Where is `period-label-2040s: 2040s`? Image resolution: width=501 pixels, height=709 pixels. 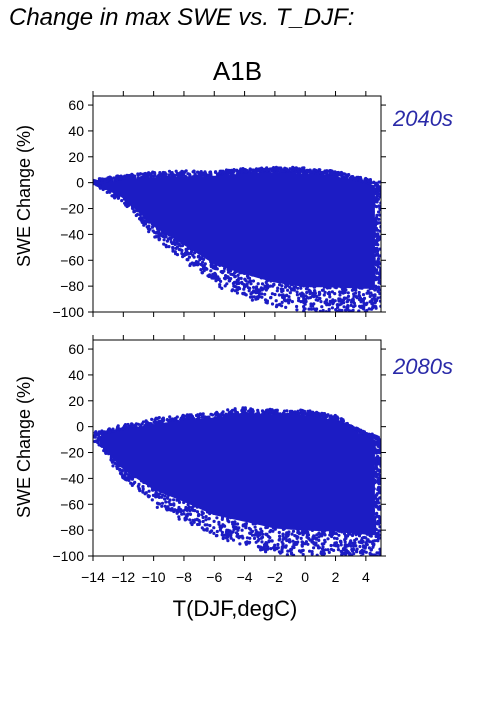 period-label-2040s: 2040s is located at coordinates (423, 118).